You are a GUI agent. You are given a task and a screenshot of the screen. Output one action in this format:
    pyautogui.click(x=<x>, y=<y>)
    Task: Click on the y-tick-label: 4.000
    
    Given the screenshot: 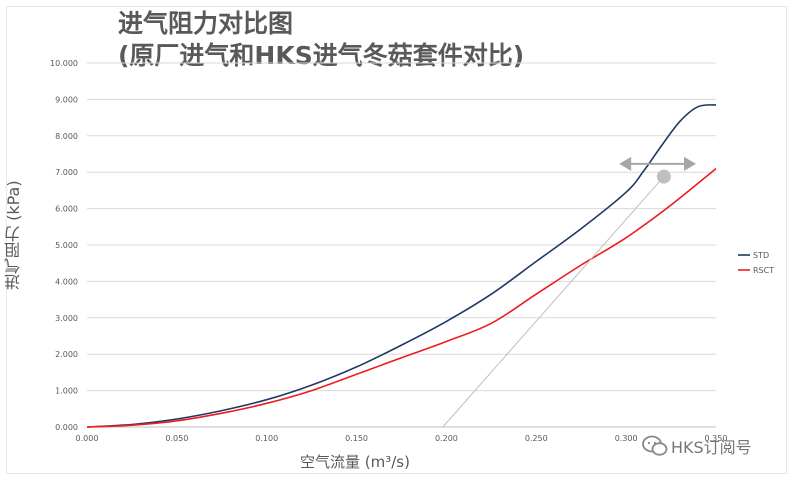 What is the action you would take?
    pyautogui.click(x=66, y=281)
    